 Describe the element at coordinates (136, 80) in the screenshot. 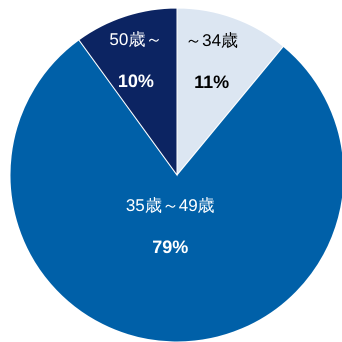

I see `data-label: 10%` at that location.